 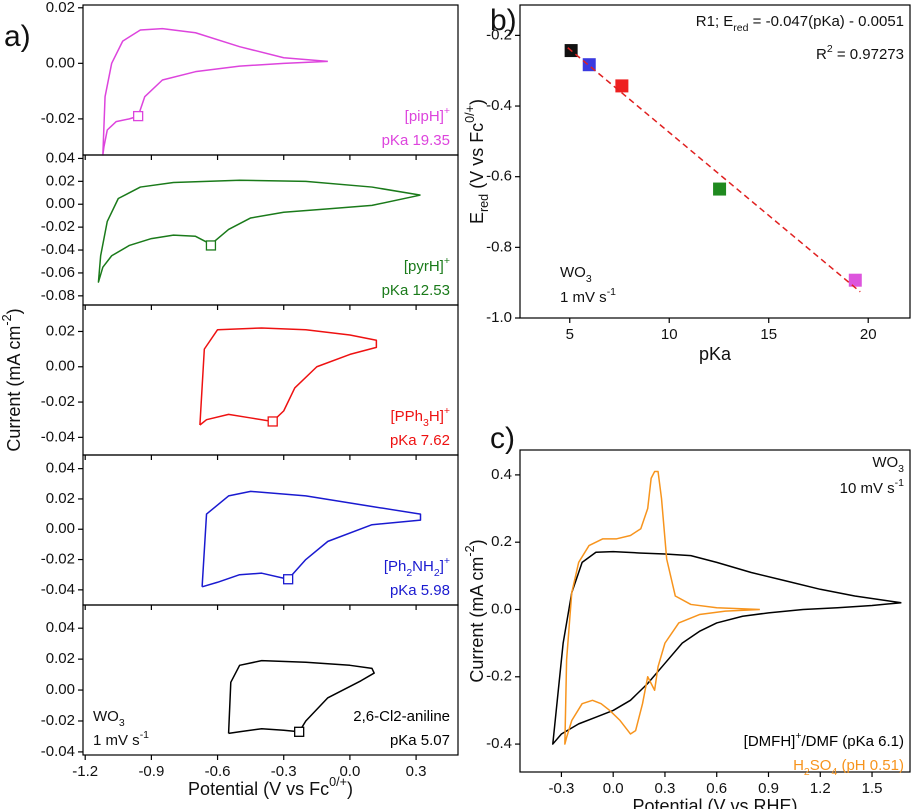 I want to click on y-tick-label: -0.8, so click(x=499, y=246).